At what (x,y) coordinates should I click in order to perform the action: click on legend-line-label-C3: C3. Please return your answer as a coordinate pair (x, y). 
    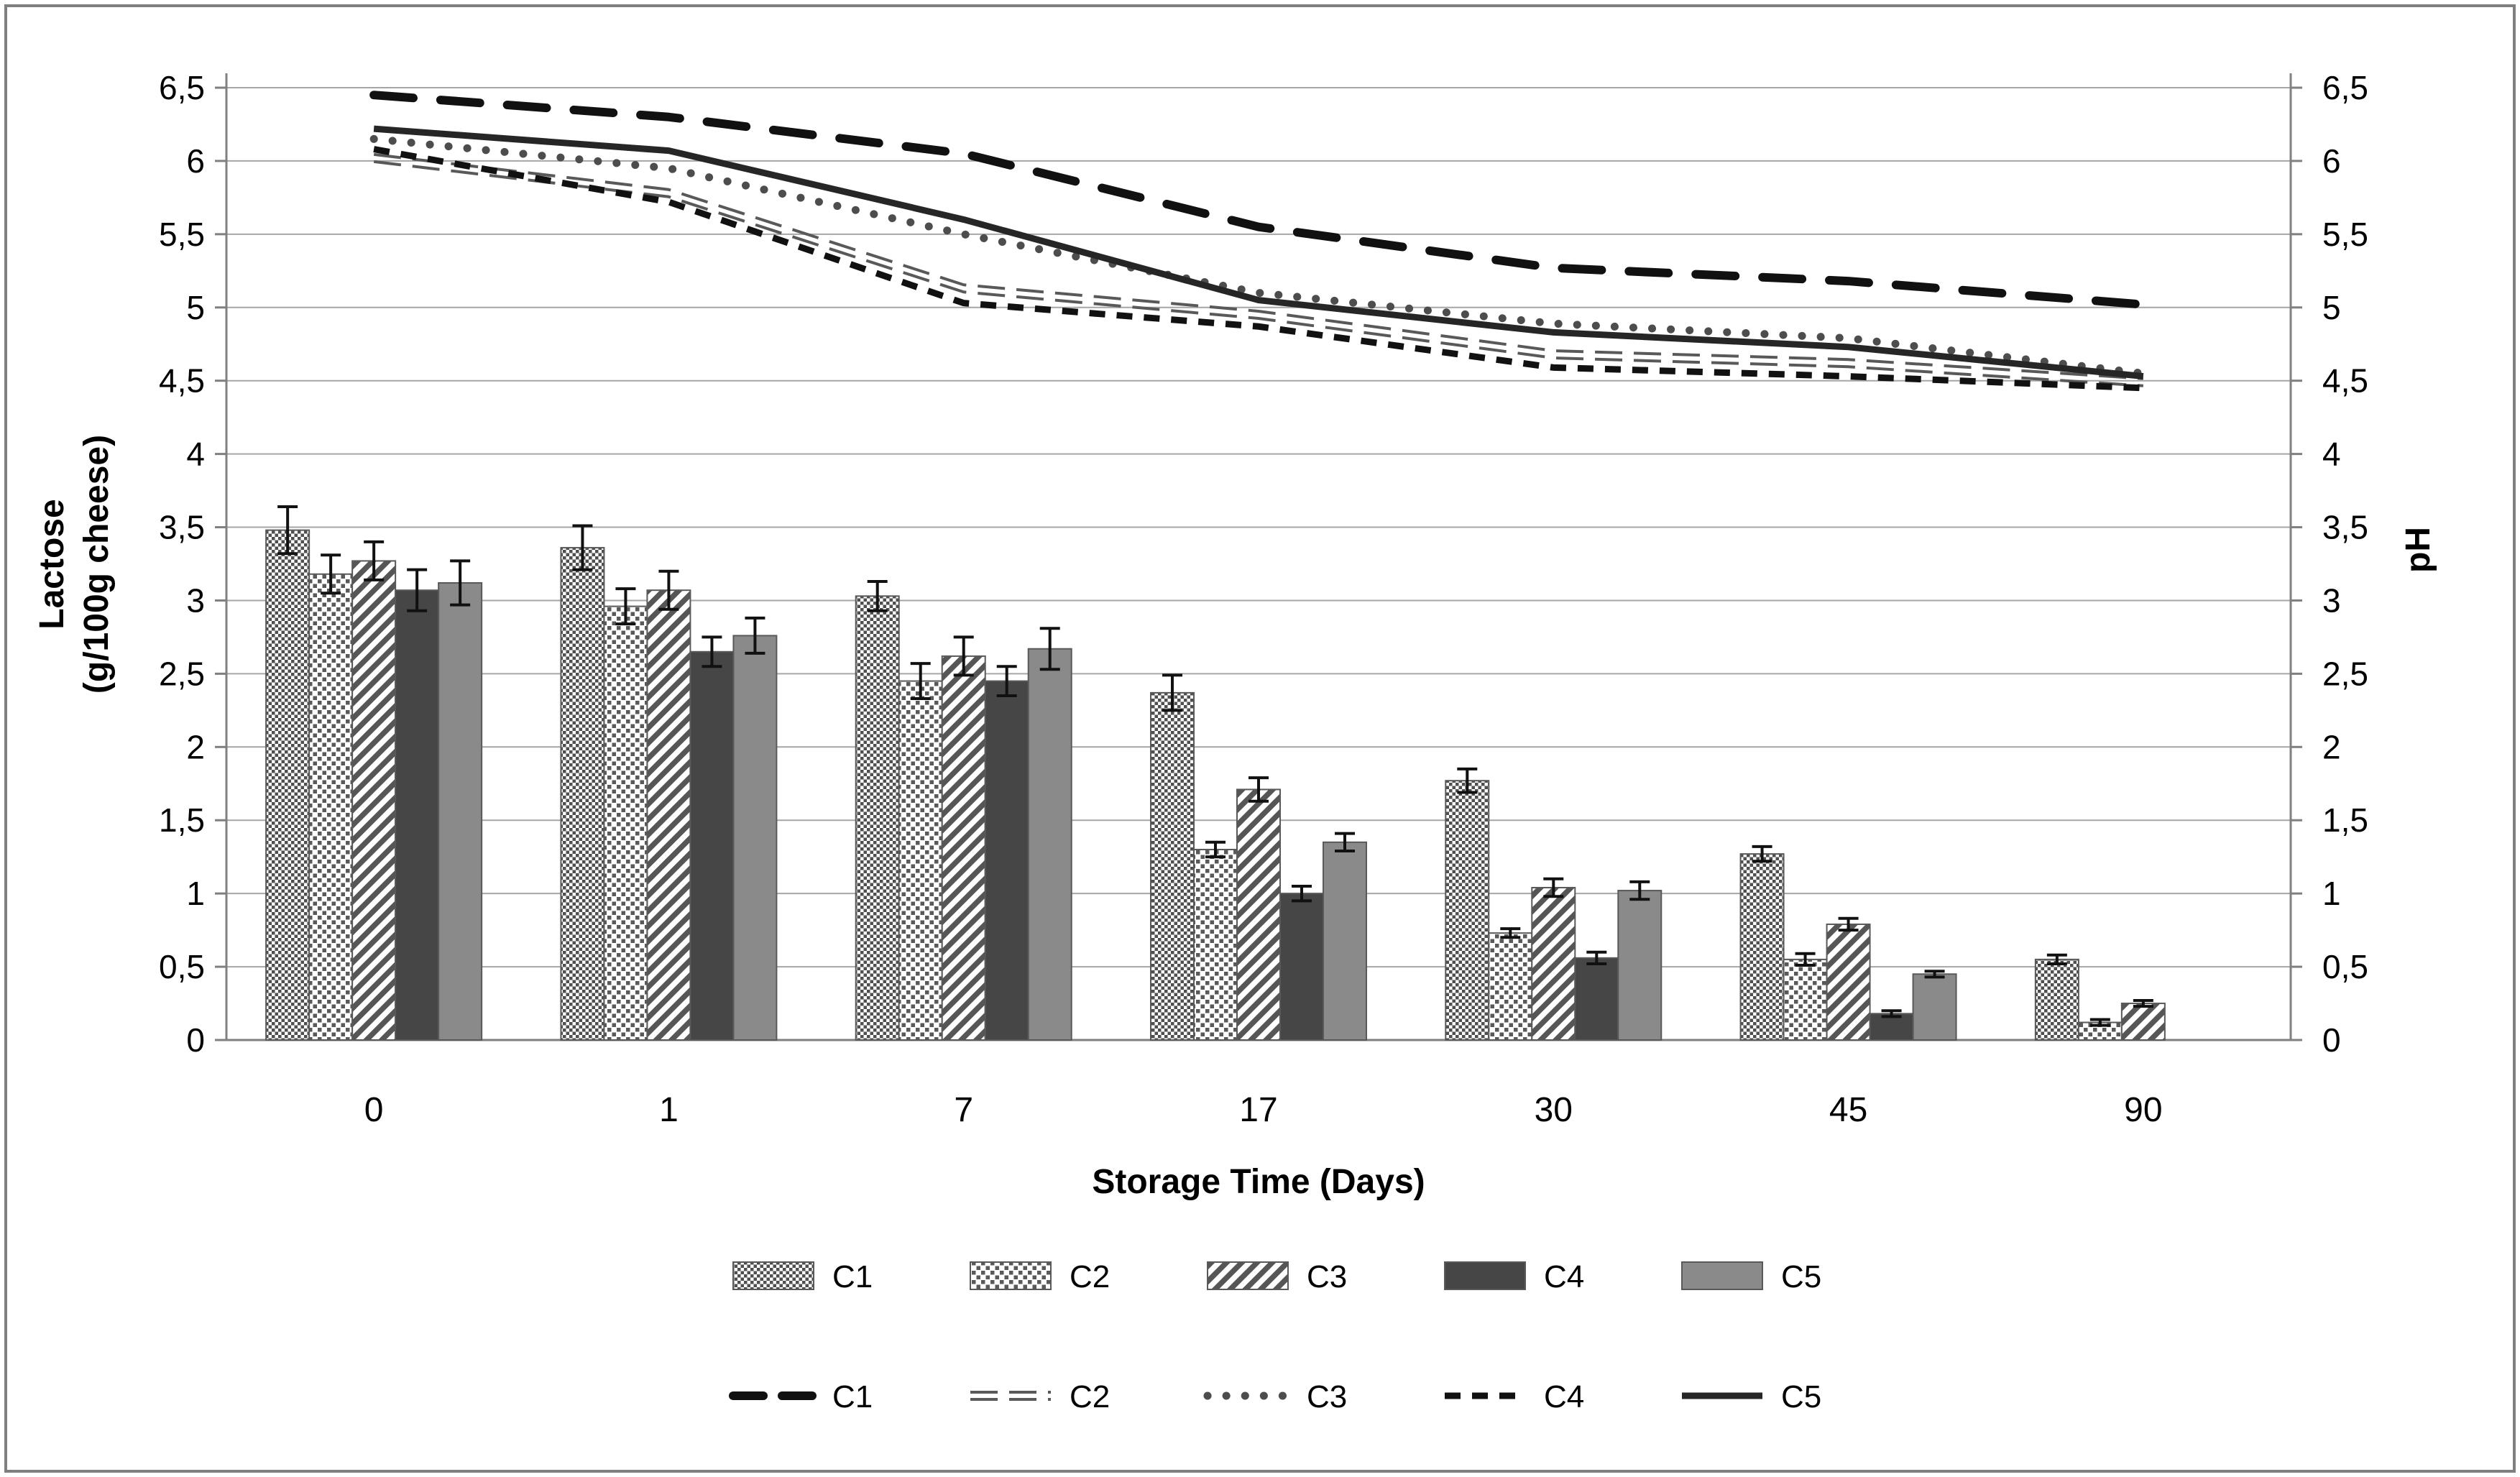
    Looking at the image, I should click on (1327, 1396).